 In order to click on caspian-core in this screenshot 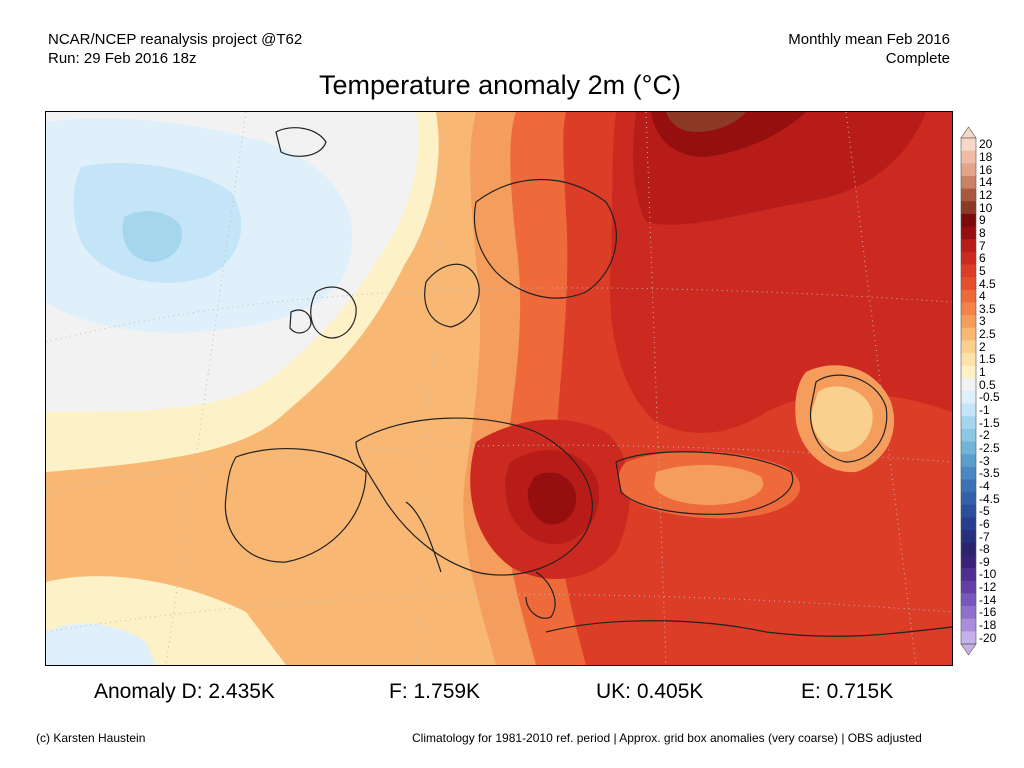, I will do `click(842, 419)`.